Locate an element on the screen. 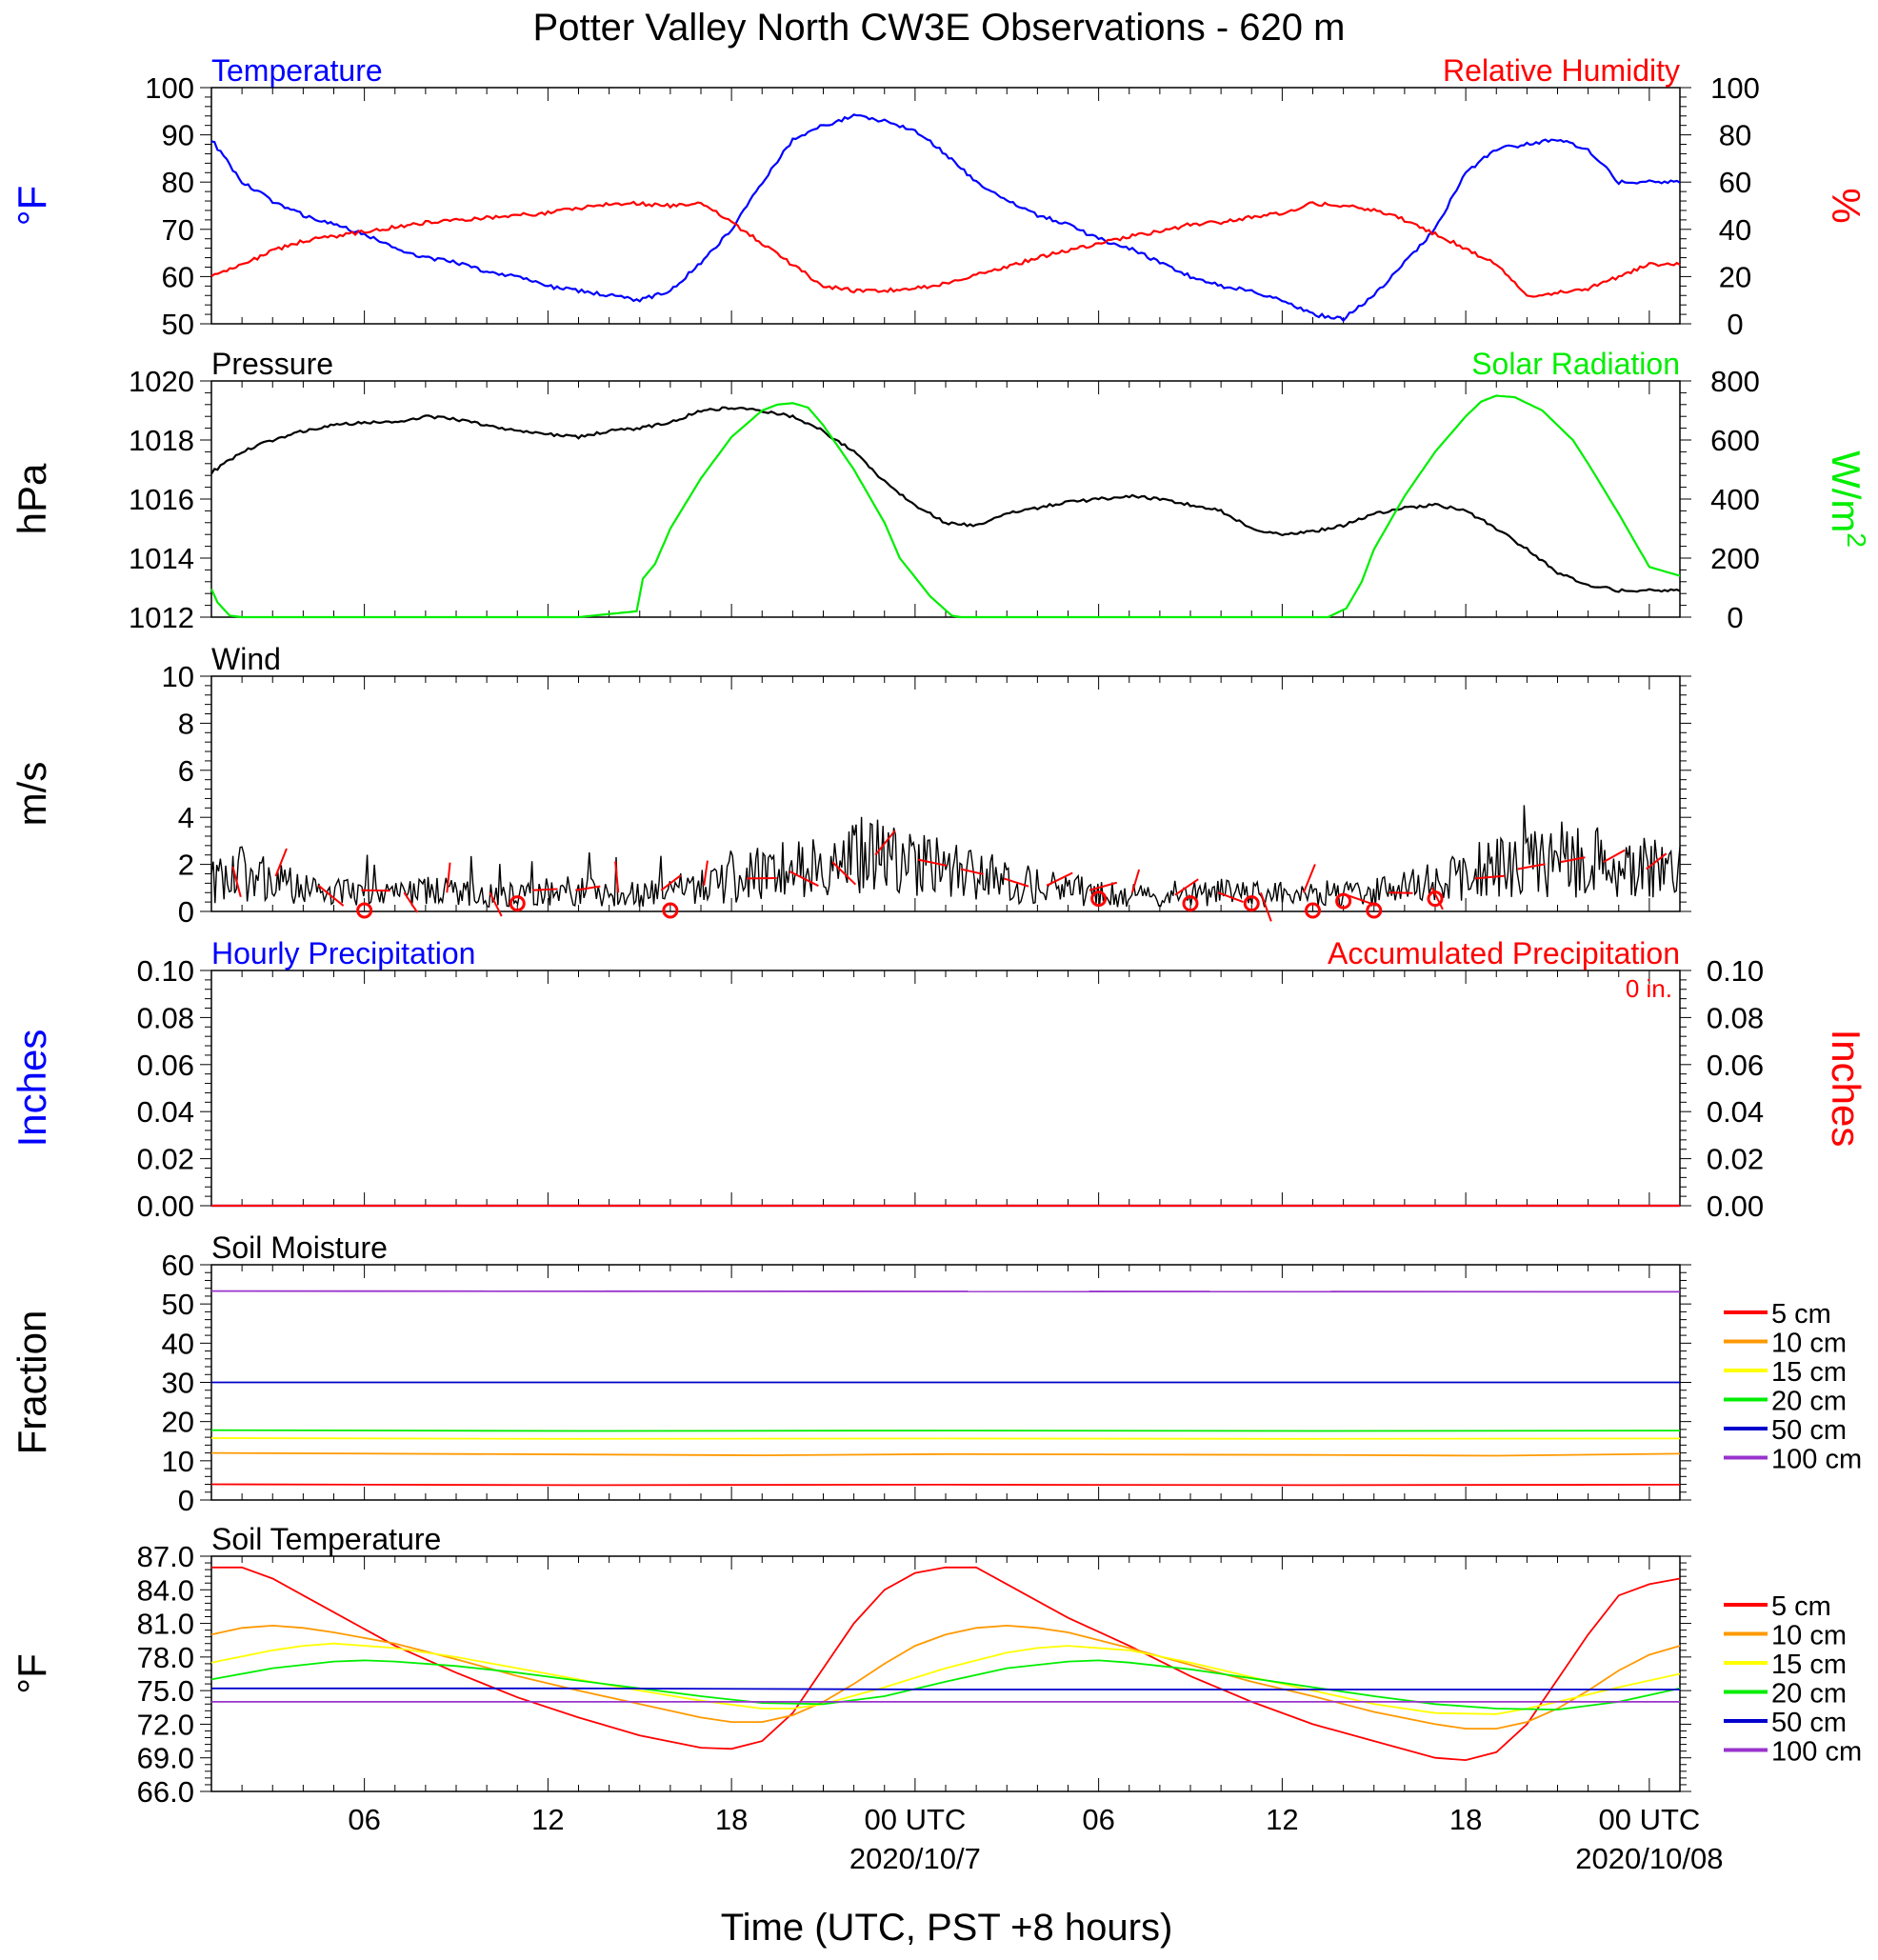 This screenshot has height=1960, width=1878. y-tick-label-right: 0.10 is located at coordinates (1735, 971).